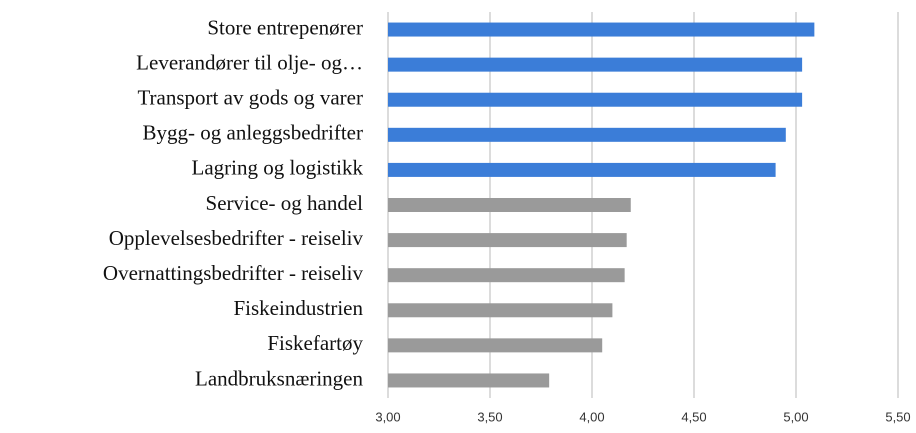  What do you see at coordinates (279, 378) in the screenshot?
I see `y-tick-label: Landbruksnæringen` at bounding box center [279, 378].